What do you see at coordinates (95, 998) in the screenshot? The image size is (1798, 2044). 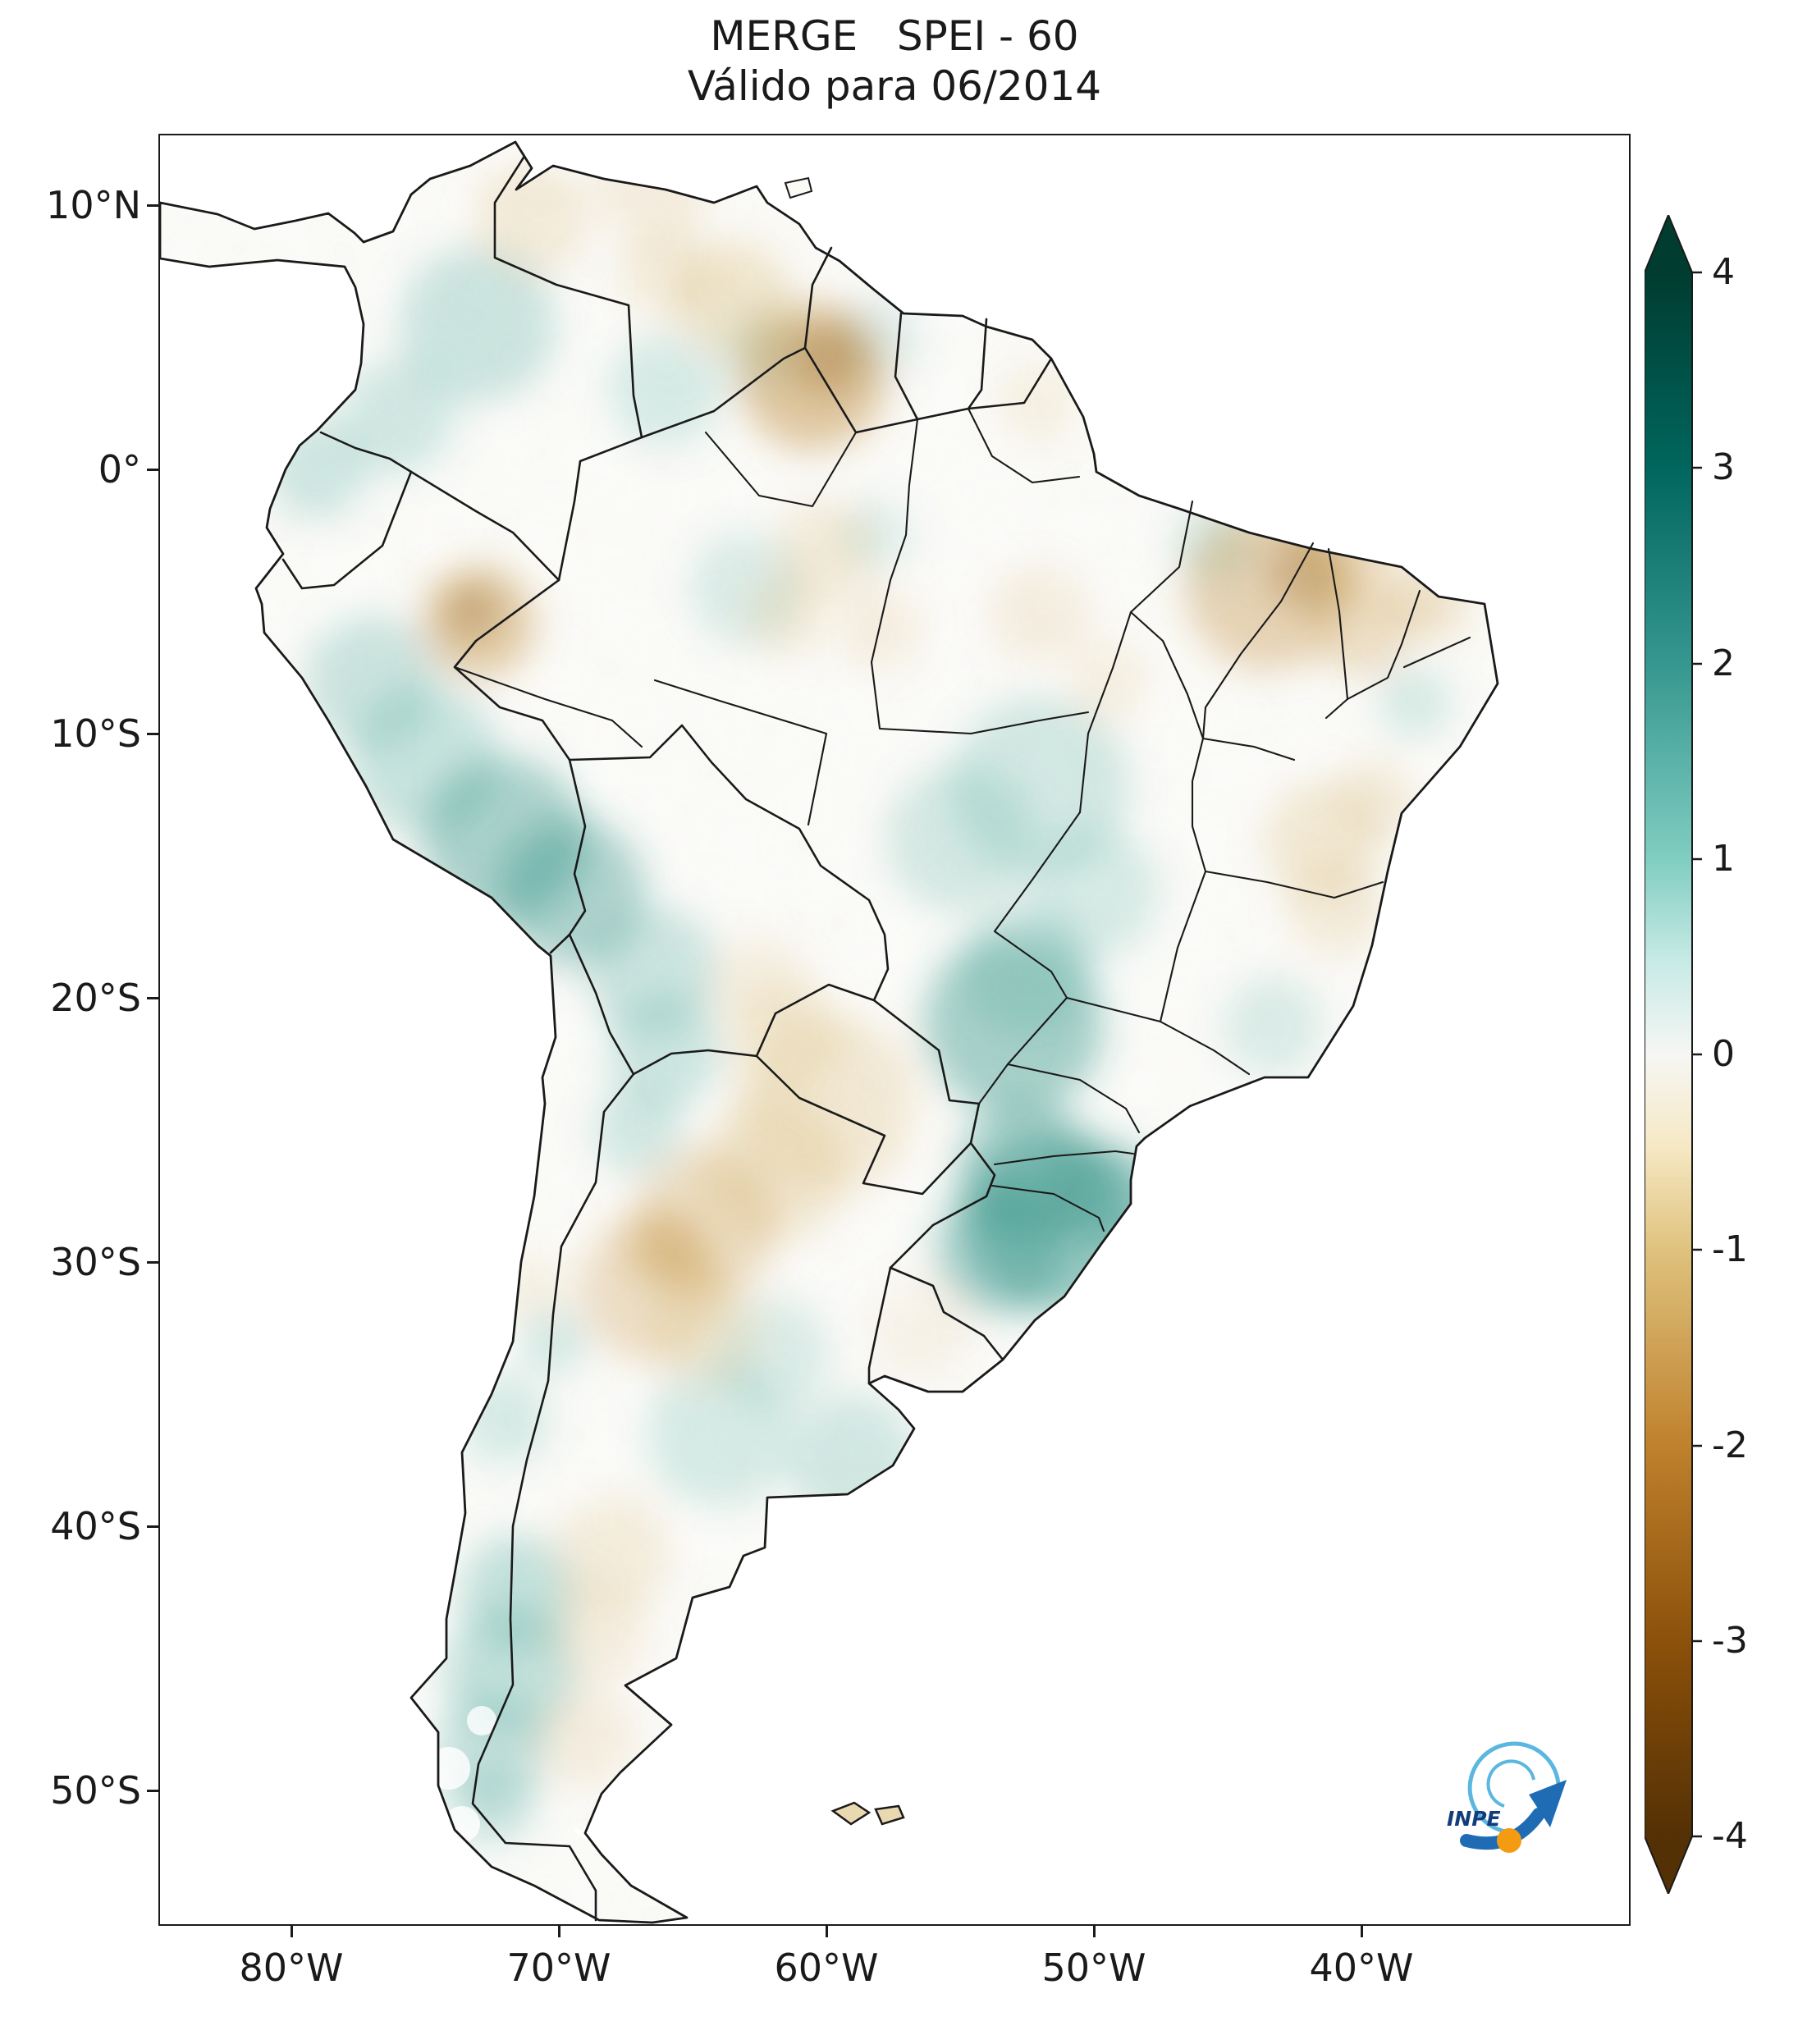 I see `y-tick-label: 20°S` at bounding box center [95, 998].